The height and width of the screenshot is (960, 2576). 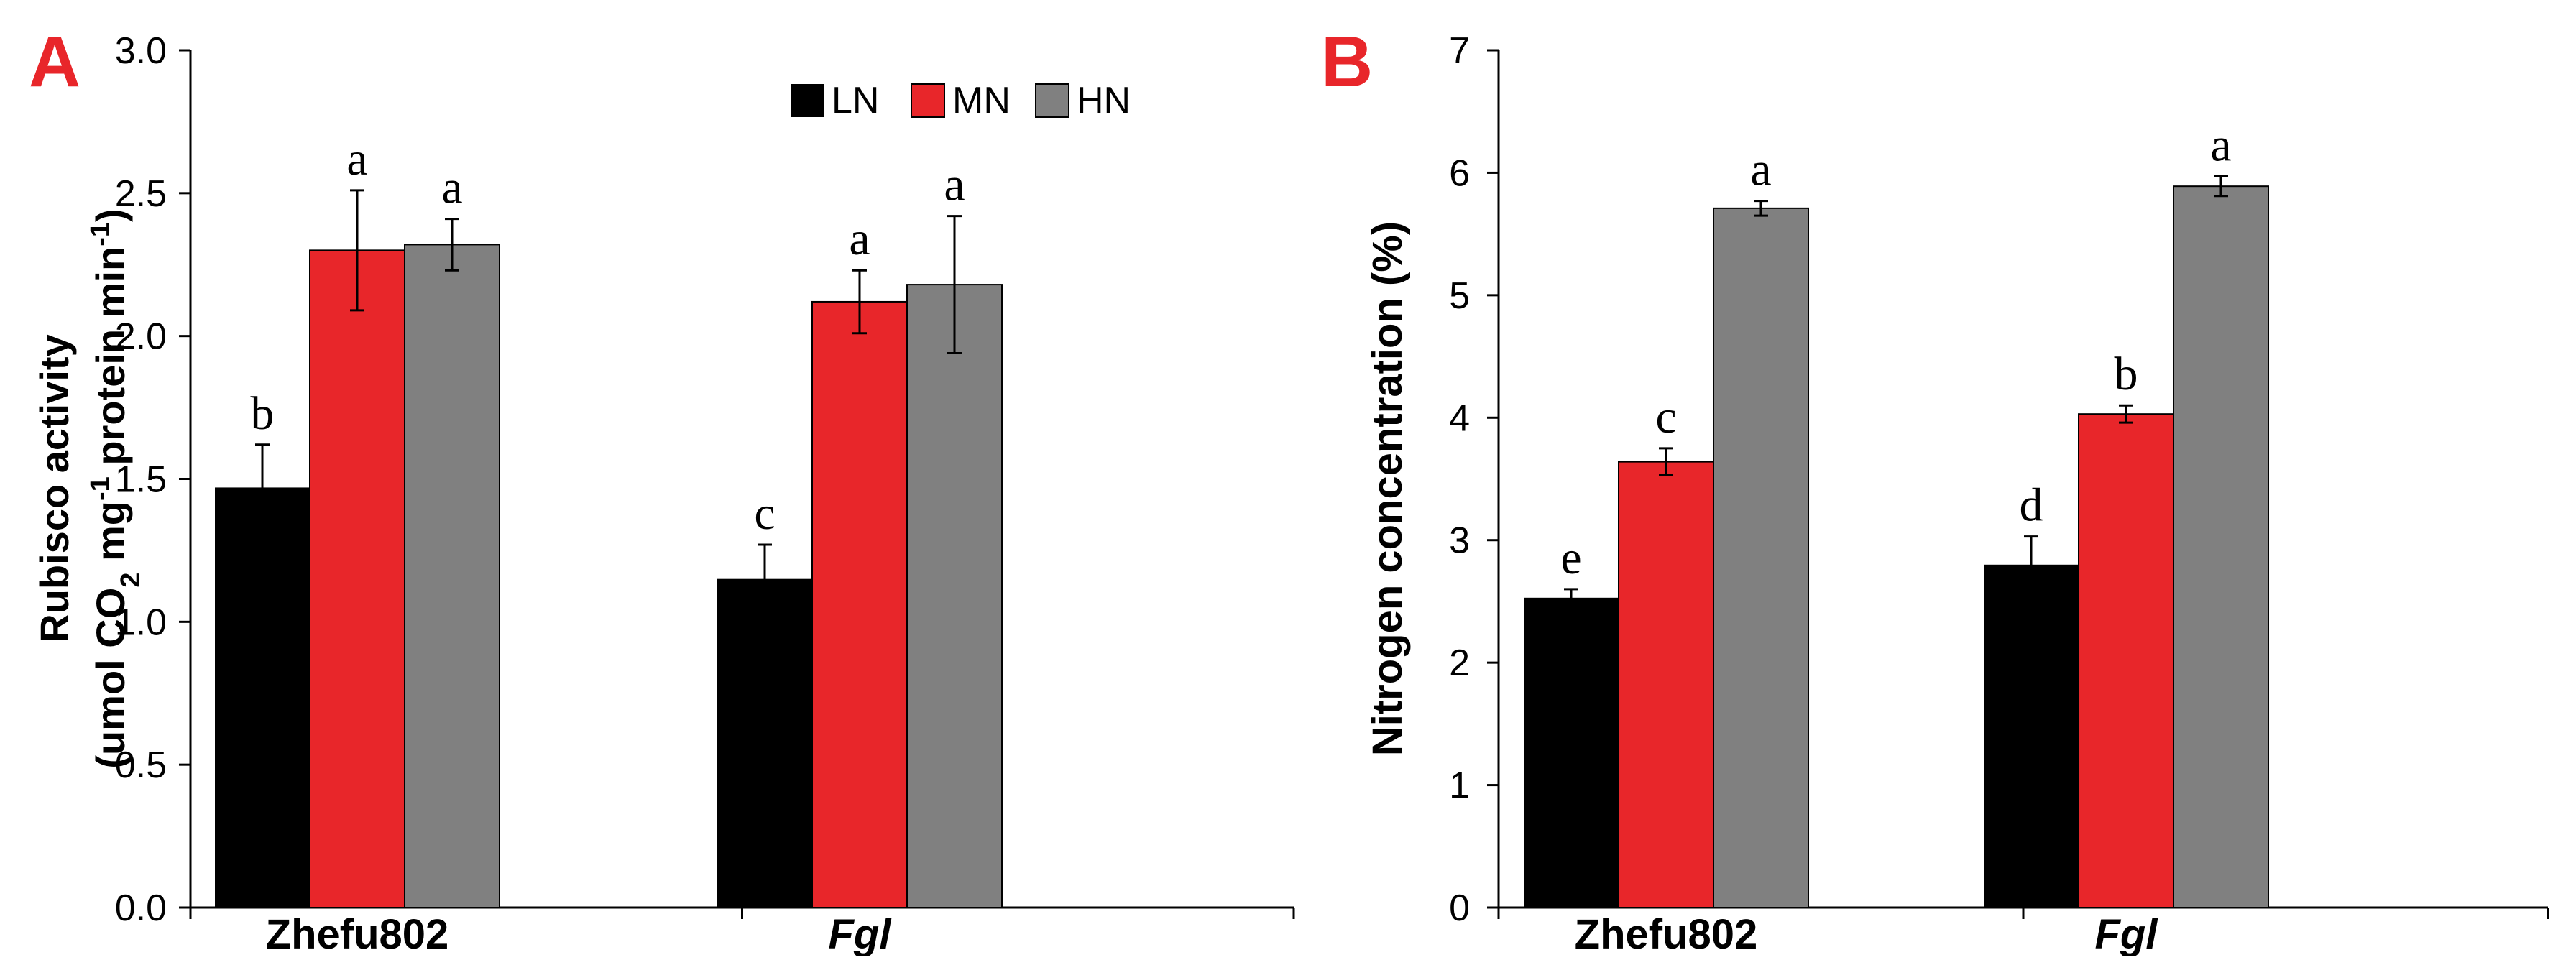 What do you see at coordinates (2031, 505) in the screenshot?
I see `panel-b-significance-letter: d` at bounding box center [2031, 505].